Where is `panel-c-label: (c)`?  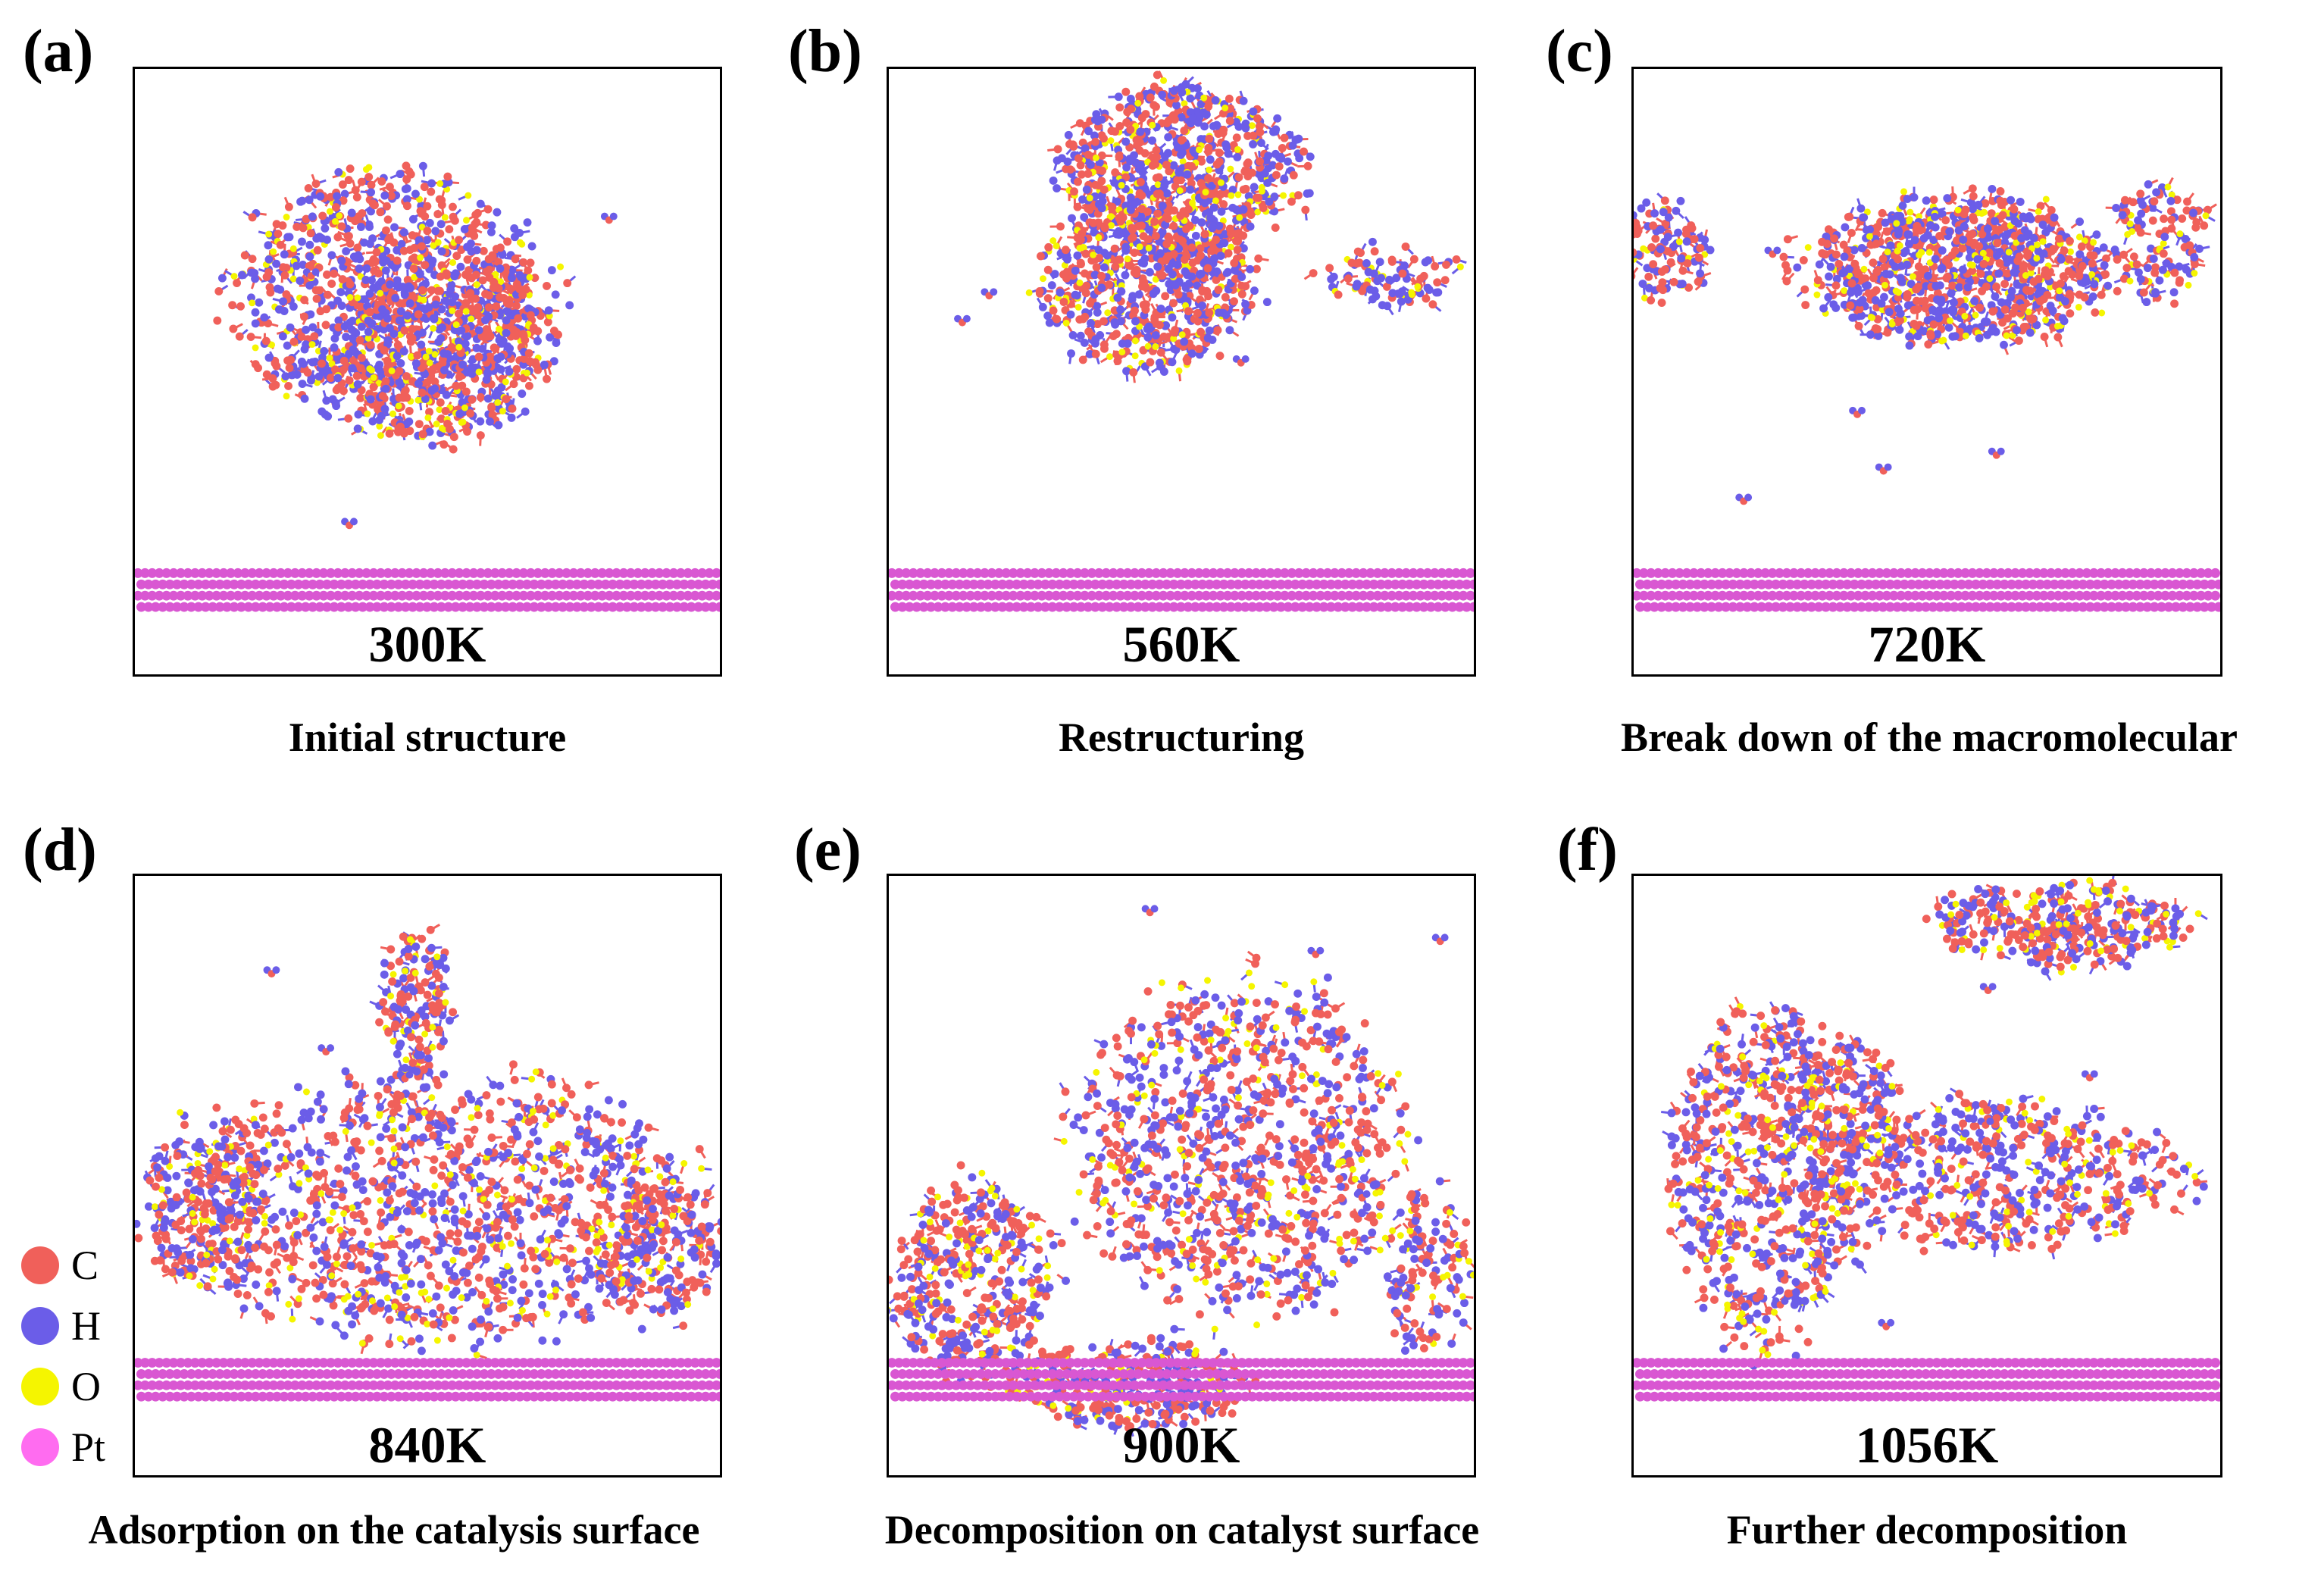 panel-c-label: (c) is located at coordinates (1580, 51).